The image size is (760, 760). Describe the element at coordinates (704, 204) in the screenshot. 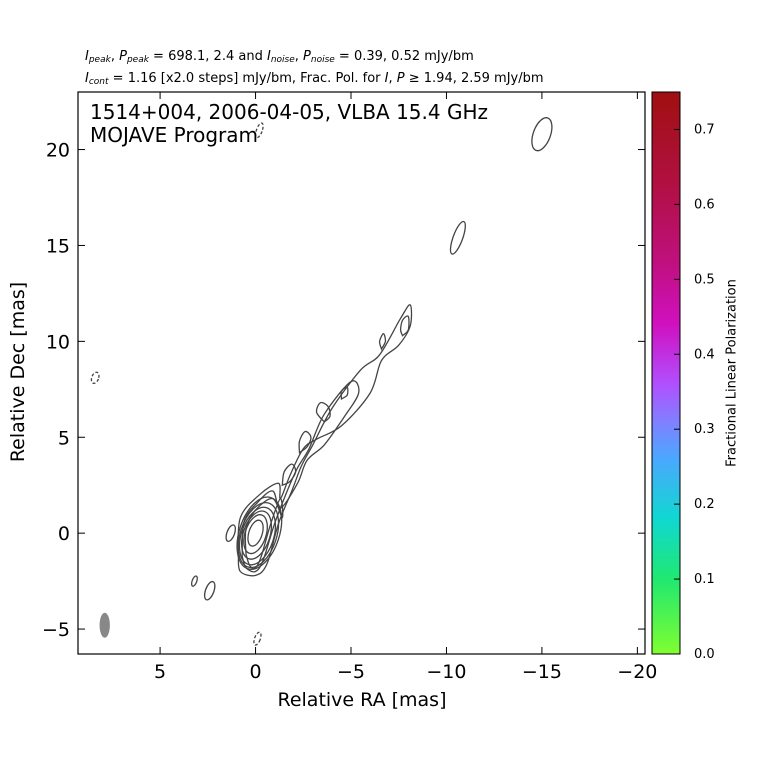

I see `colorbar-tick-label-6: 0.6` at that location.